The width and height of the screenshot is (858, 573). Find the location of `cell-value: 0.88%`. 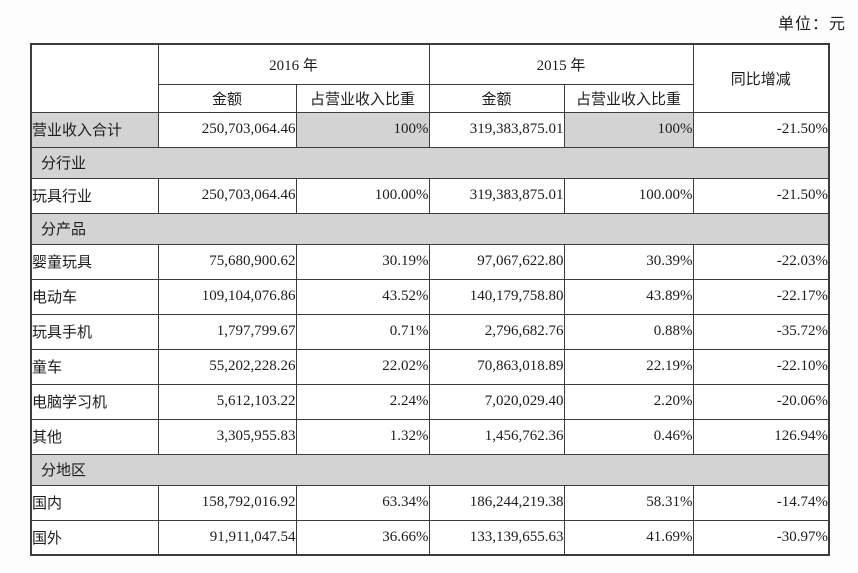

cell-value: 0.88% is located at coordinates (628, 331).